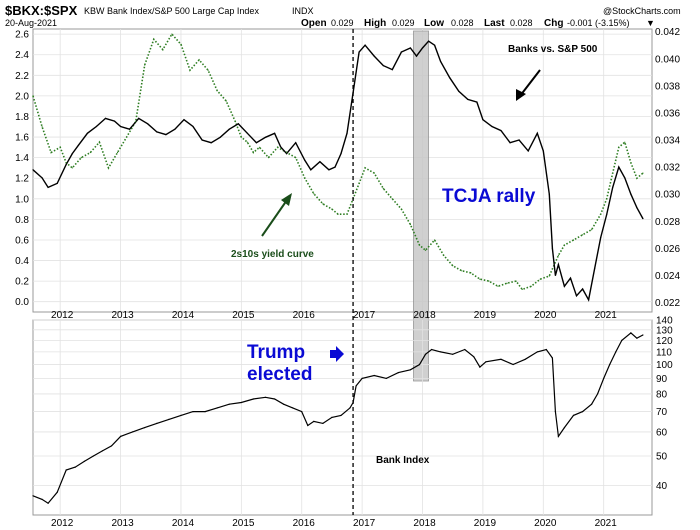  Describe the element at coordinates (22, 138) in the screenshot. I see `left-axis-tick-label: 1.6` at that location.